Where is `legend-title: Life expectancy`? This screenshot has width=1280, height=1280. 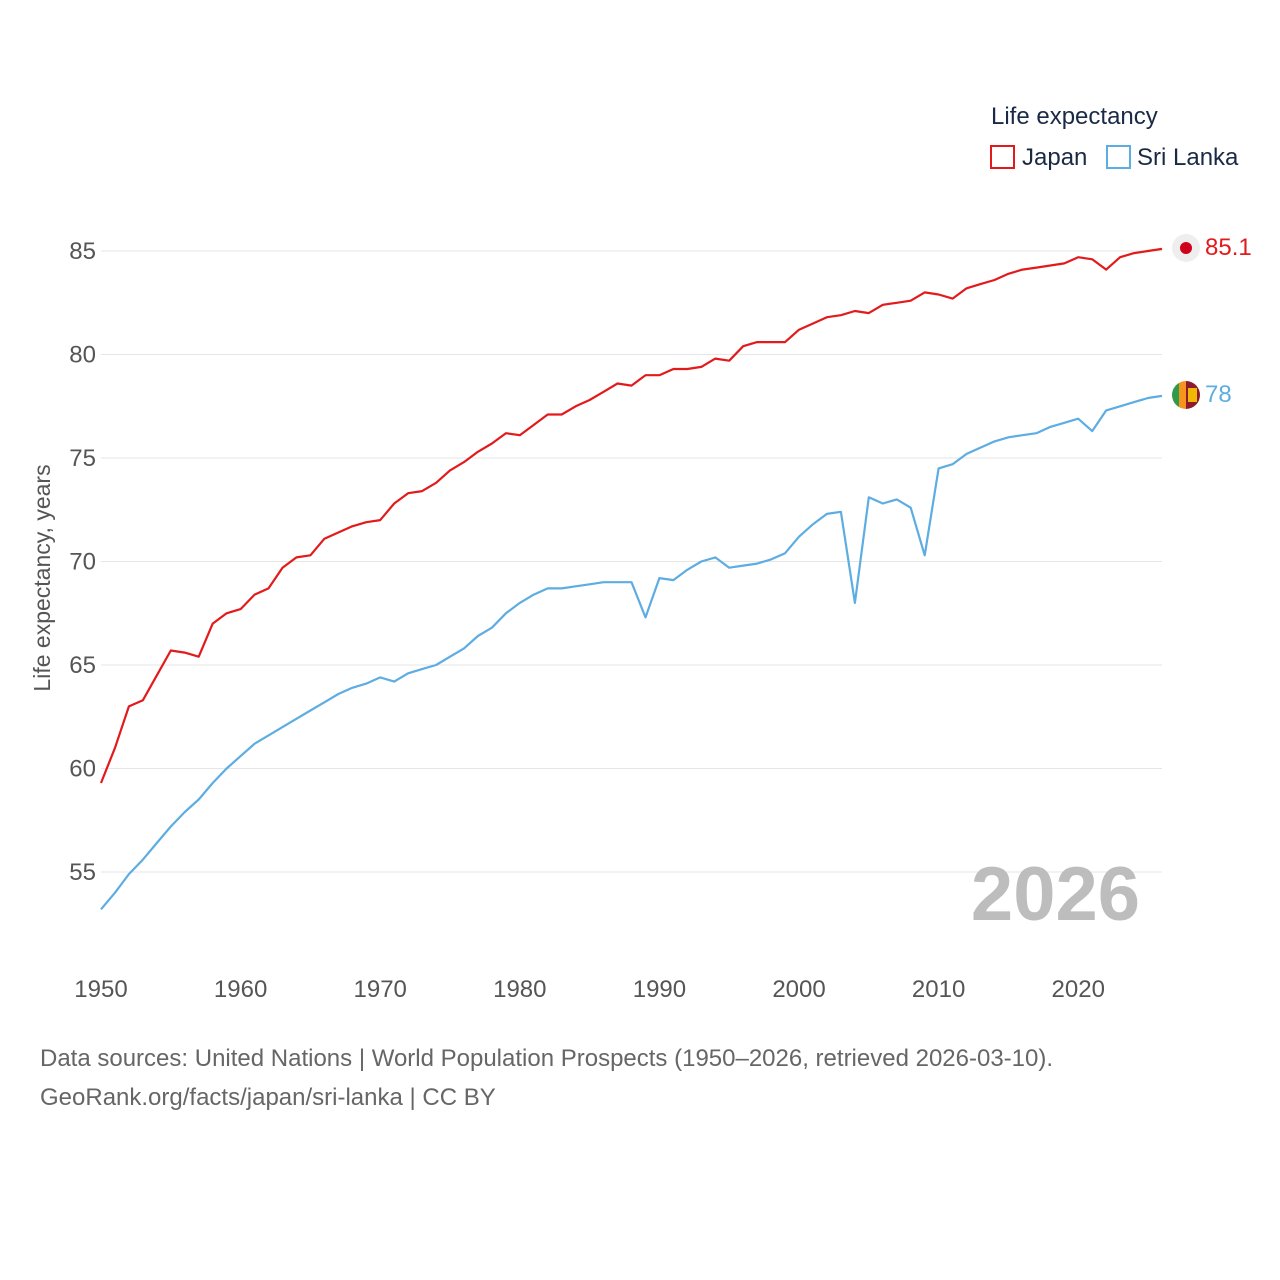
legend-title: Life expectancy is located at coordinates (1074, 116).